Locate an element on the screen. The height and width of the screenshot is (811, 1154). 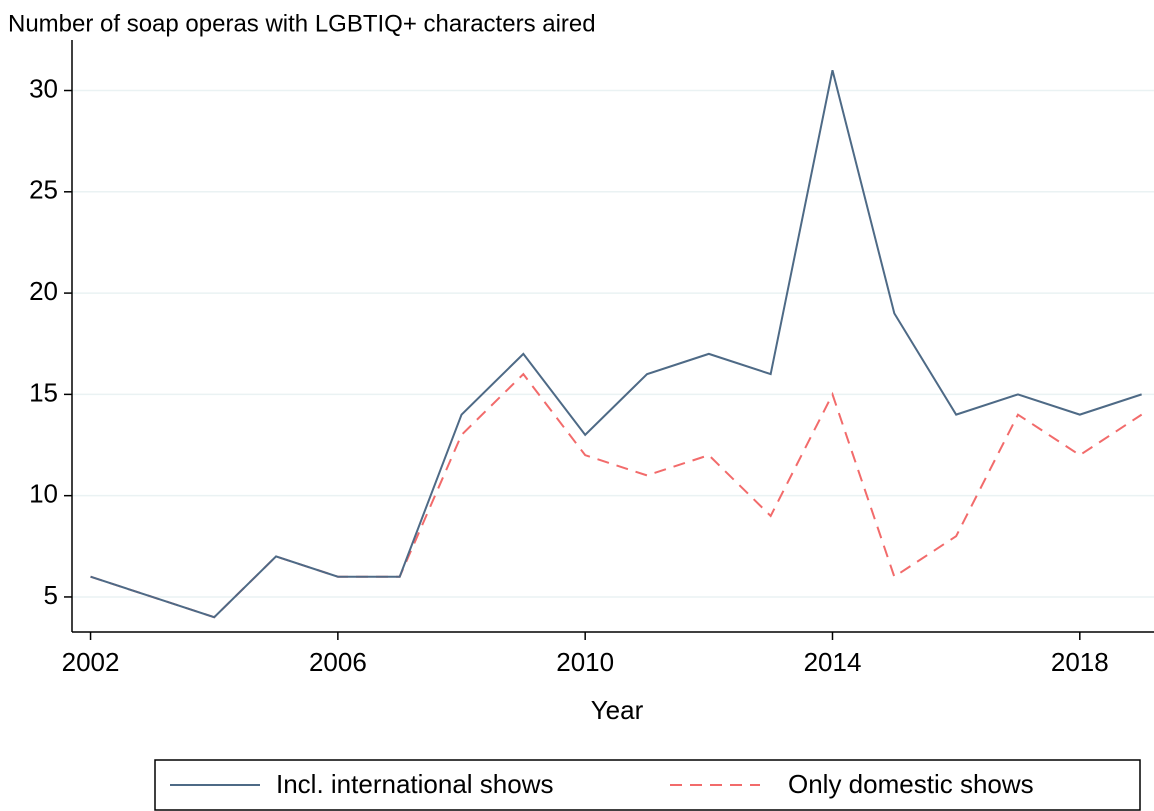
legend-label: Only domestic shows is located at coordinates (911, 784).